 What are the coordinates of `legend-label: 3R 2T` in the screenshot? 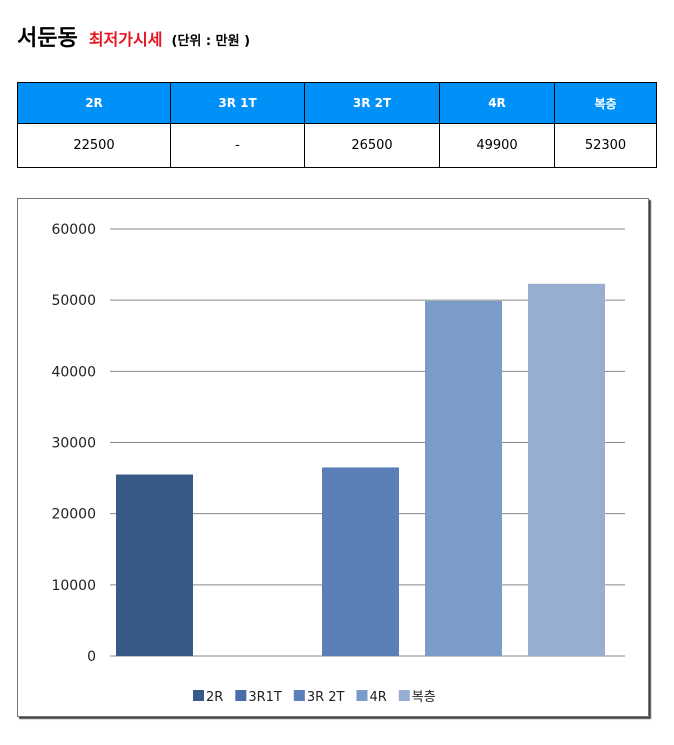 It's located at (326, 697).